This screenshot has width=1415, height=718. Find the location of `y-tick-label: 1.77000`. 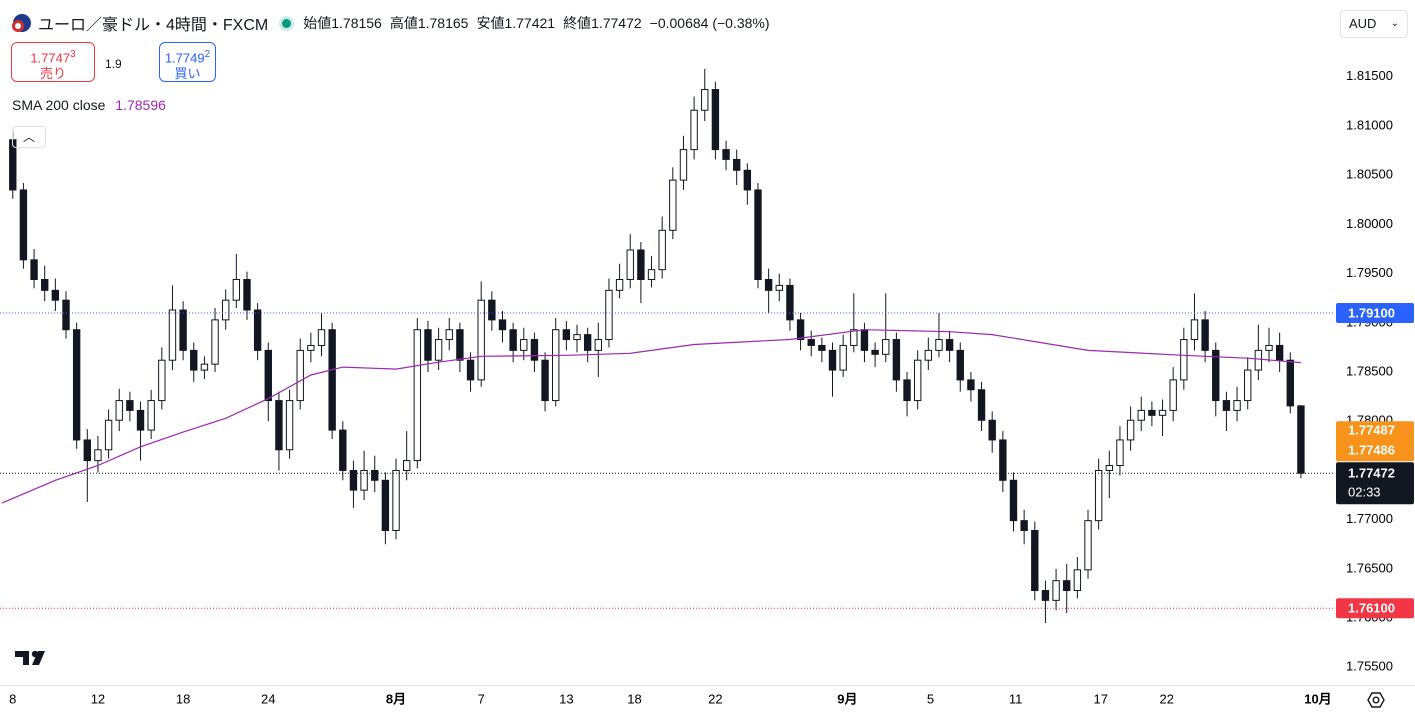

y-tick-label: 1.77000 is located at coordinates (1369, 518).